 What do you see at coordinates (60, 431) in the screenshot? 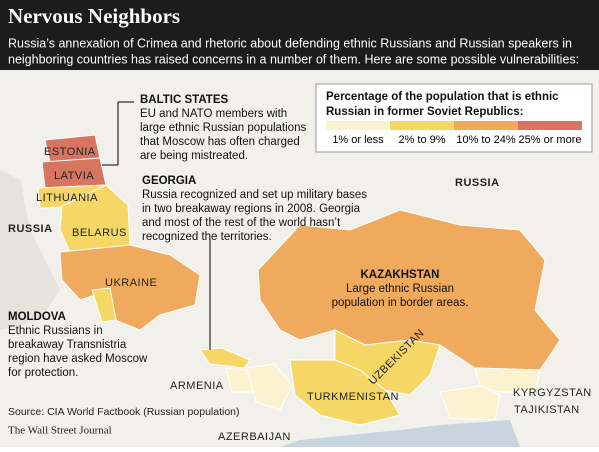
I see `publisher: The Wall Street Journal` at bounding box center [60, 431].